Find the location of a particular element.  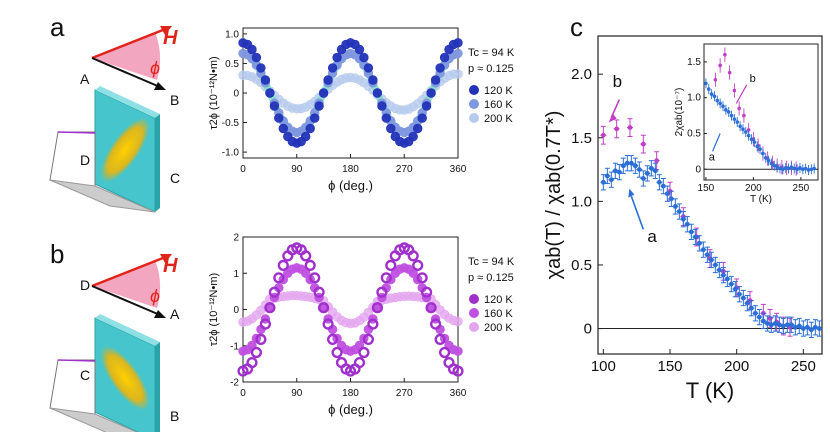

inset-y-tick-label: 1.5 is located at coordinates (694, 62).